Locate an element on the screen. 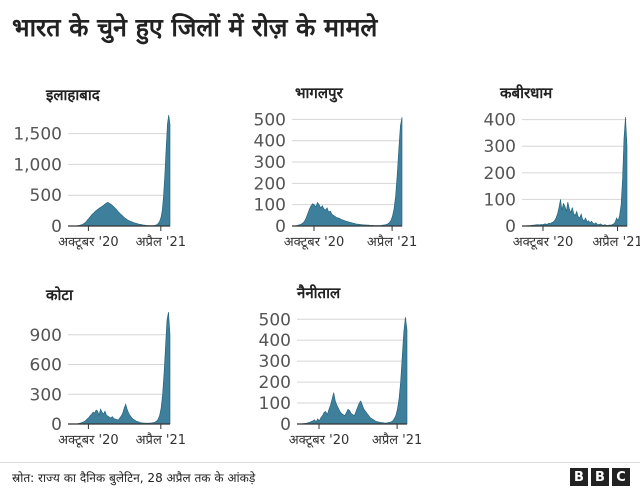 The width and height of the screenshot is (640, 490). y-tick-label-kota: 600 is located at coordinates (46, 366).